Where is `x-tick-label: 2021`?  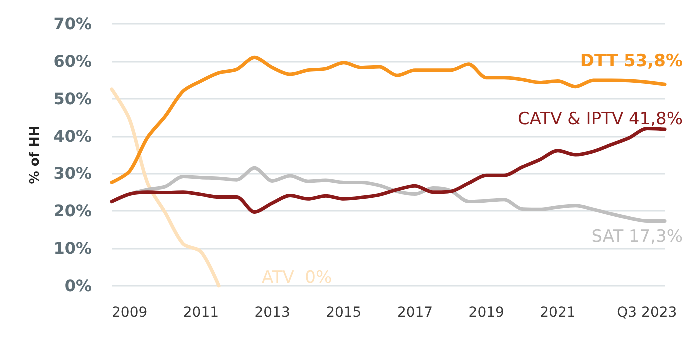
x-tick-label: 2021 is located at coordinates (558, 313).